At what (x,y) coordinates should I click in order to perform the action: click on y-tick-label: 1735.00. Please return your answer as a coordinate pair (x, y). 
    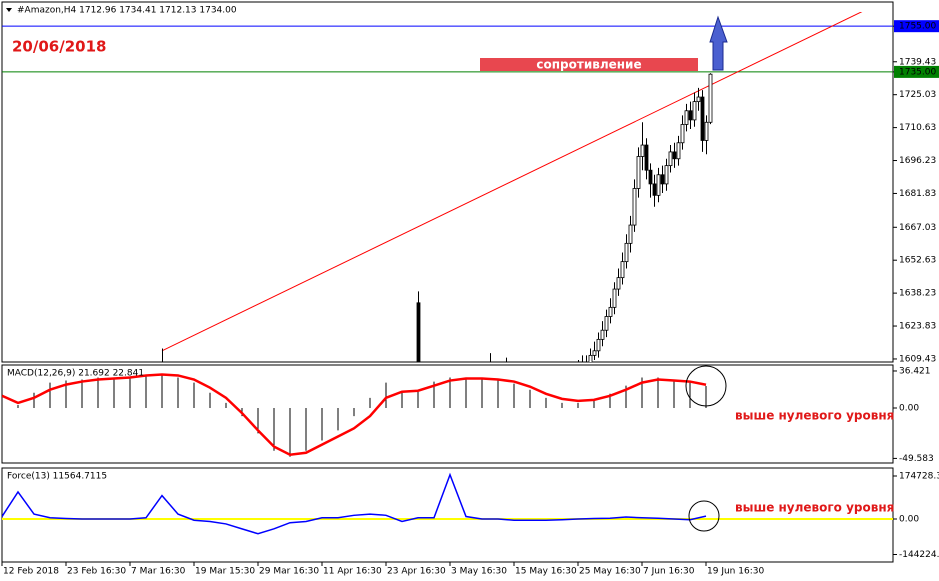
    Looking at the image, I should click on (917, 72).